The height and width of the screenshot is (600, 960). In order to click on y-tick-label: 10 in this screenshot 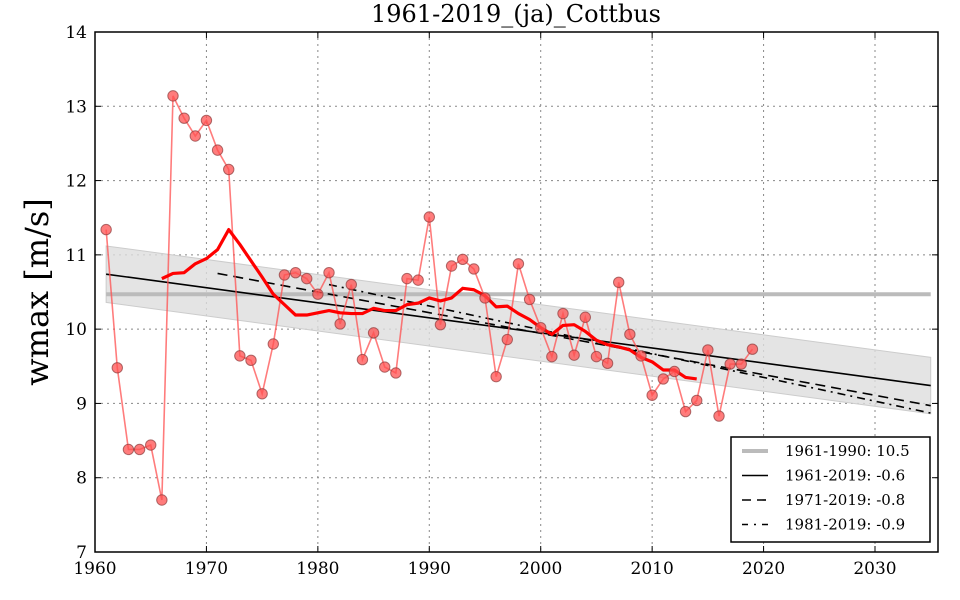, I will do `click(76, 330)`.